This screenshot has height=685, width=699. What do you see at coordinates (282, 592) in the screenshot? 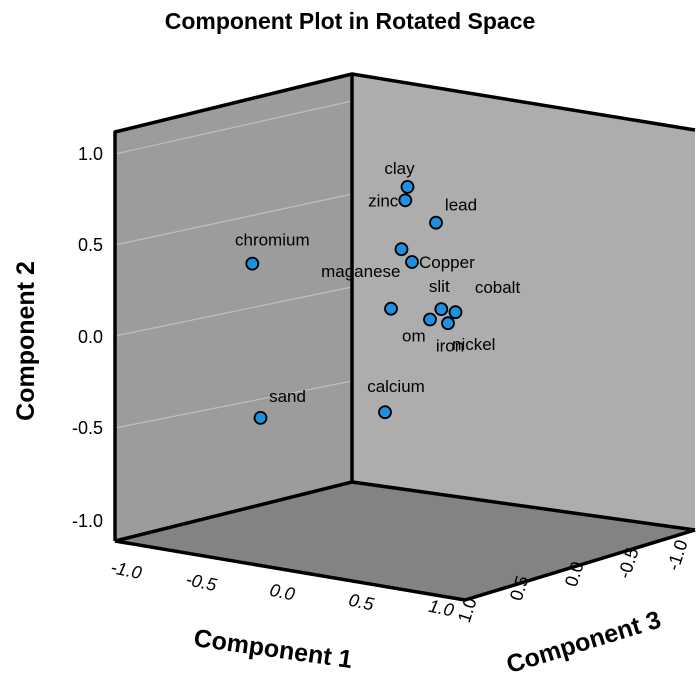
I see `x-tick-label: 0.0` at bounding box center [282, 592].